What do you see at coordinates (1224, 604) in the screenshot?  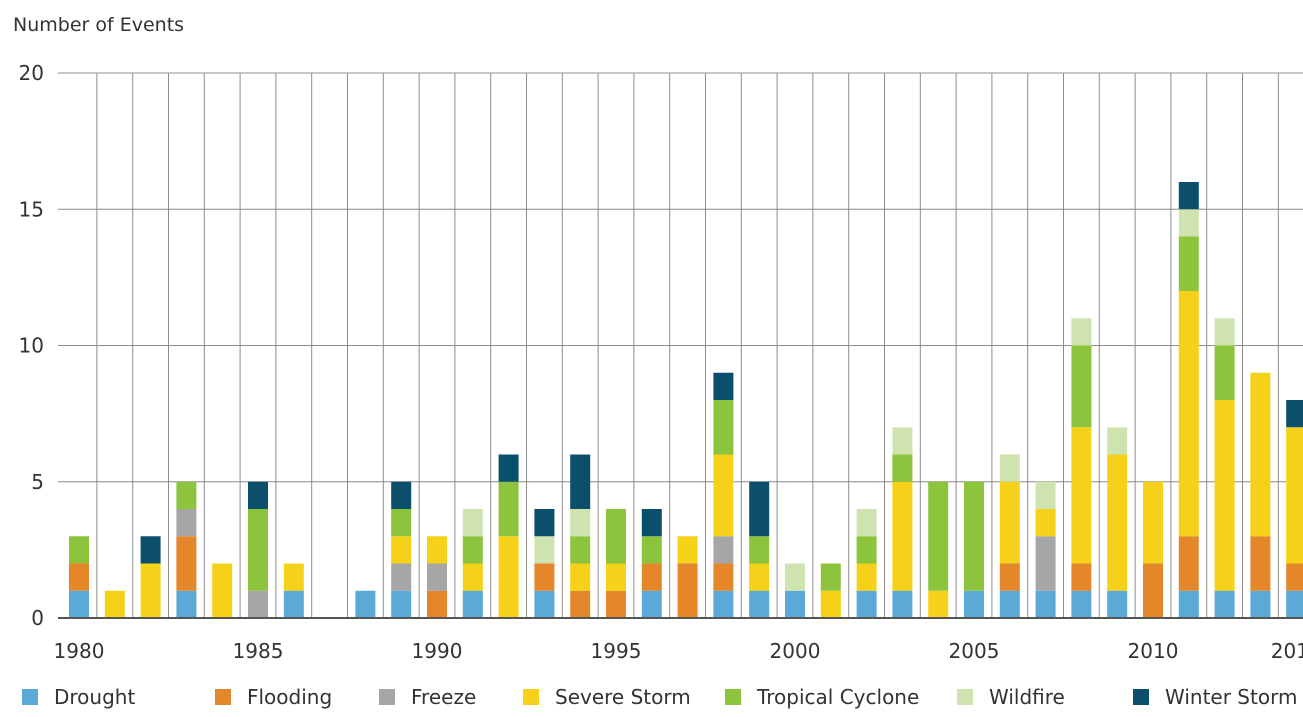 I see `bar-2012-drought` at bounding box center [1224, 604].